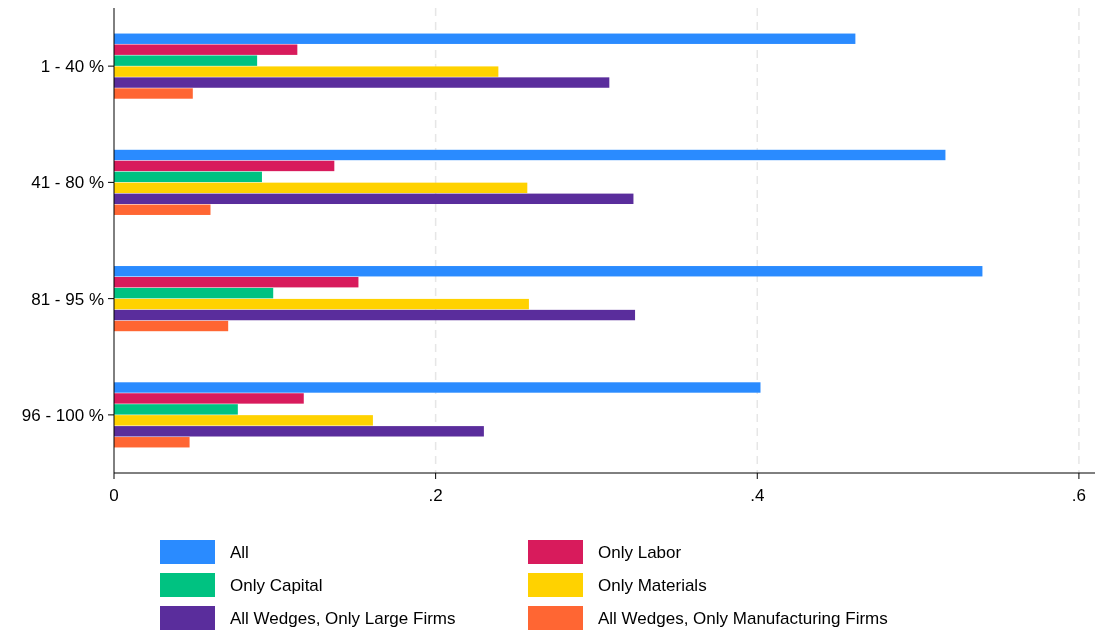 The image size is (1099, 634). What do you see at coordinates (72, 67) in the screenshot?
I see `y-tick-label: 1 - 40 %` at bounding box center [72, 67].